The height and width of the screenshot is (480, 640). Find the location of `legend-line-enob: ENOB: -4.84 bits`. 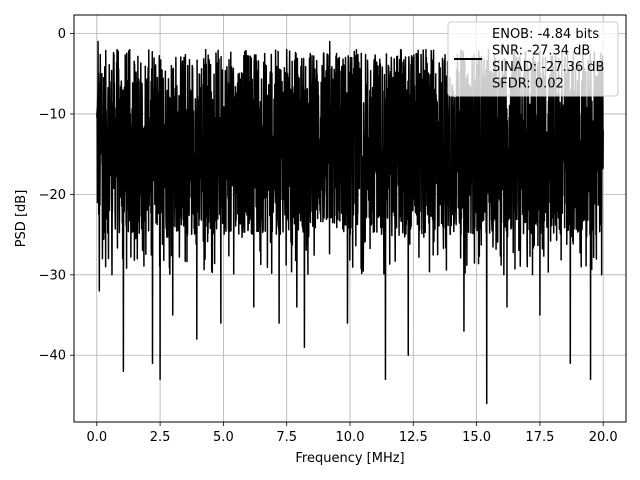

legend-line-enob: ENOB: -4.84 bits is located at coordinates (545, 34).